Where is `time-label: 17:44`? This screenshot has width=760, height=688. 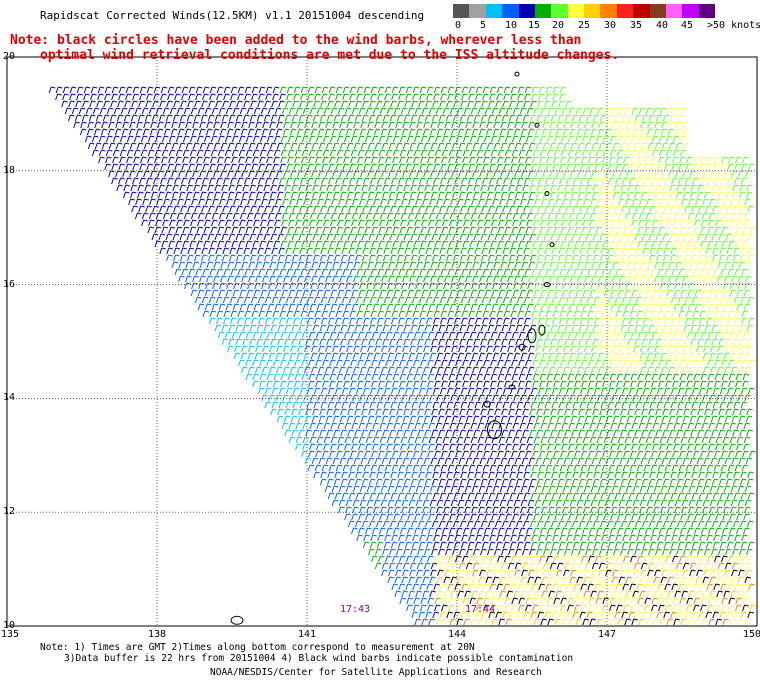 time-label: 17:44 is located at coordinates (480, 609).